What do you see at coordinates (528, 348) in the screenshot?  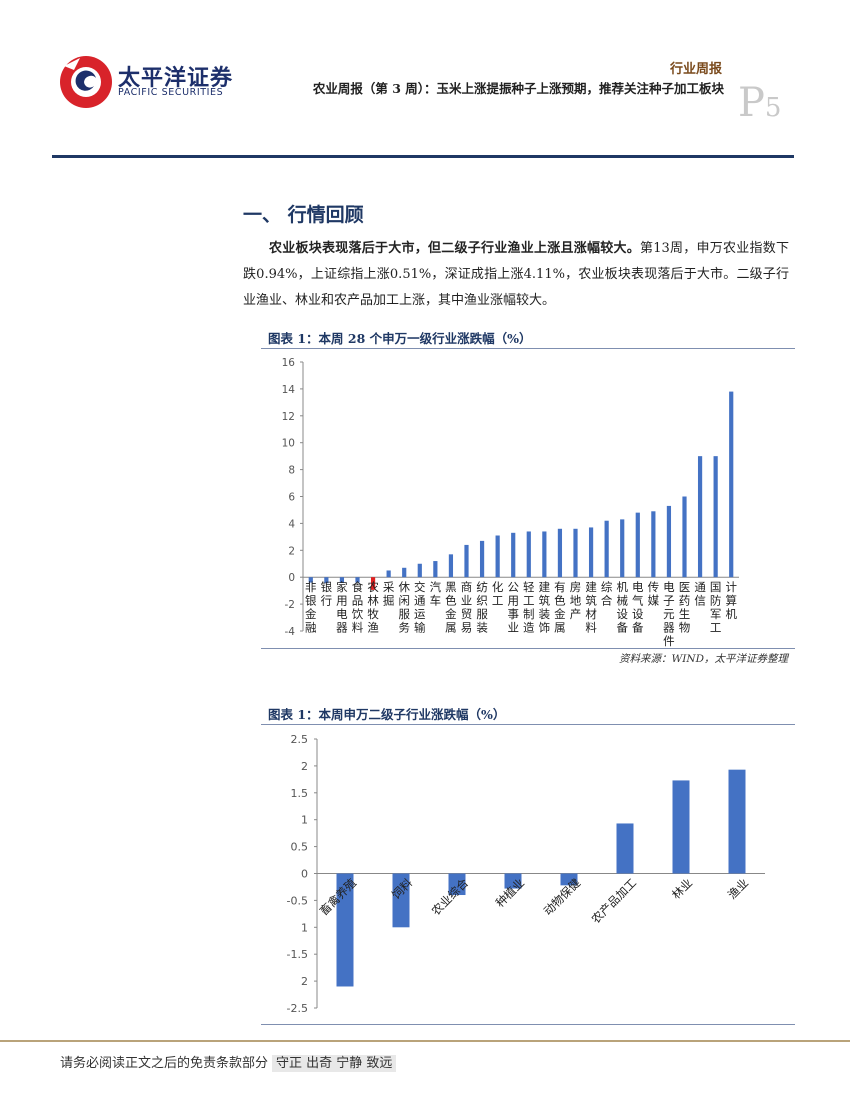 I see `figure1-top-rule` at bounding box center [528, 348].